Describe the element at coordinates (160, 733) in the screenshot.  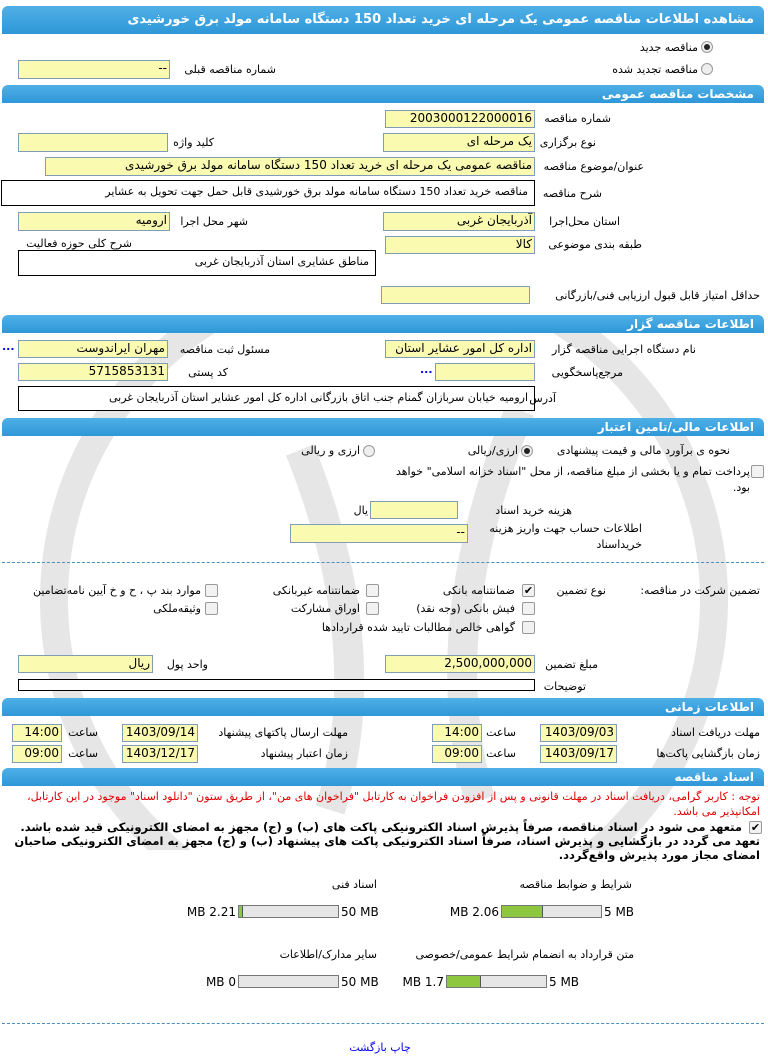
I see `submit-date: 1403/09/14` at that location.